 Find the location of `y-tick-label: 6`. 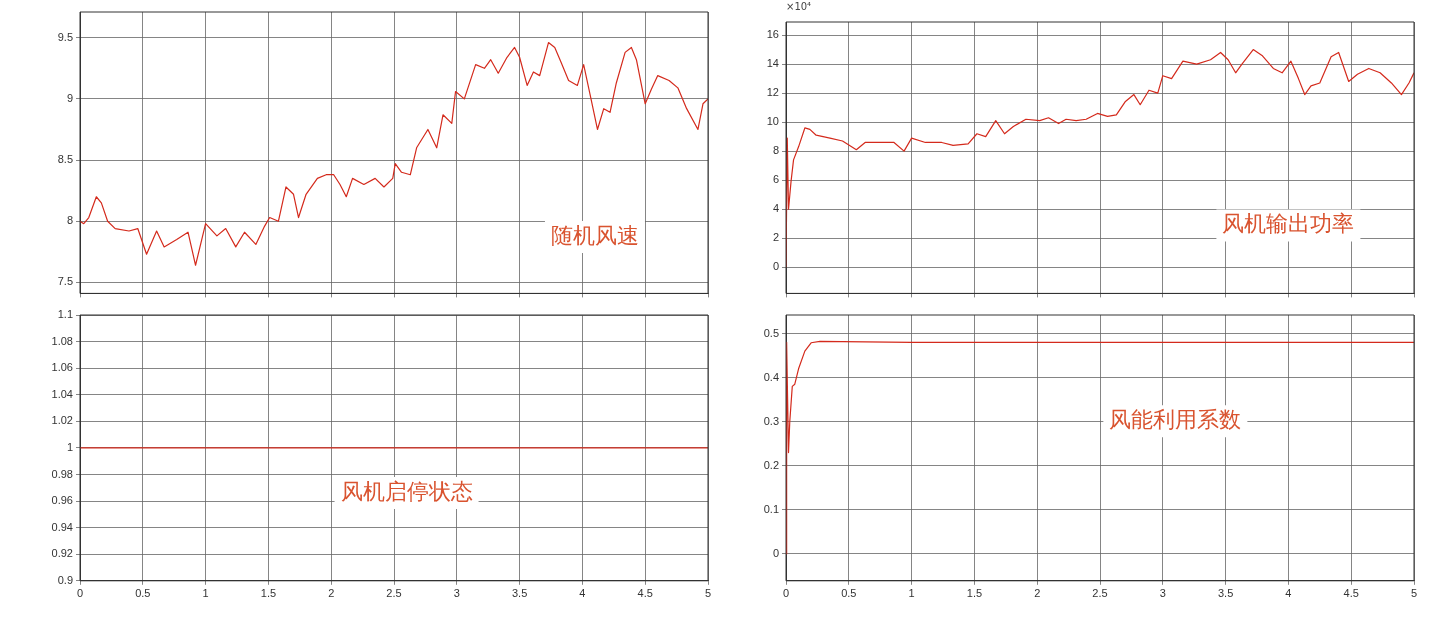

y-tick-label: 6 is located at coordinates (775, 179).